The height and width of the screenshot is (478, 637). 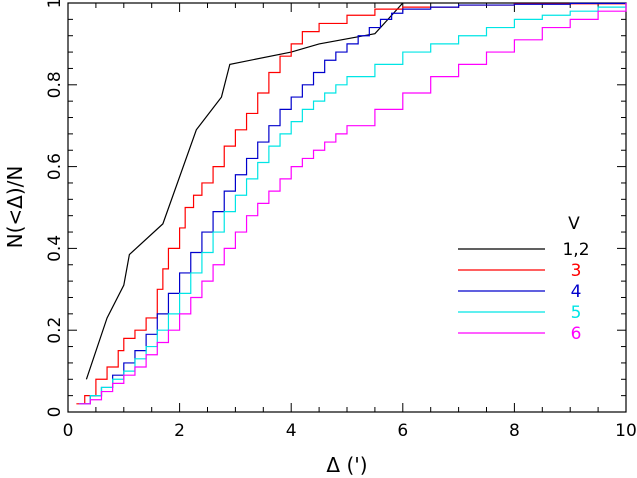 What do you see at coordinates (576, 313) in the screenshot?
I see `legend-label-4: 5` at bounding box center [576, 313].